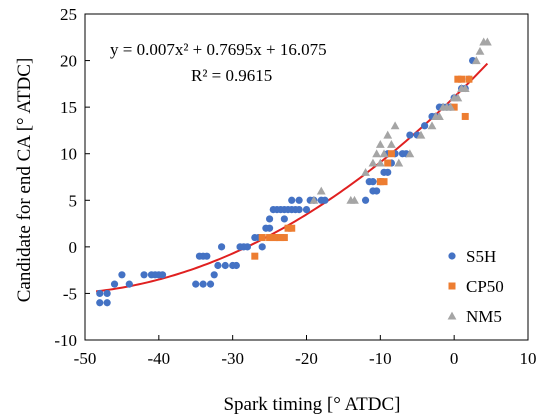  What do you see at coordinates (70, 293) in the screenshot?
I see `y-tick-label: -5` at bounding box center [70, 293].